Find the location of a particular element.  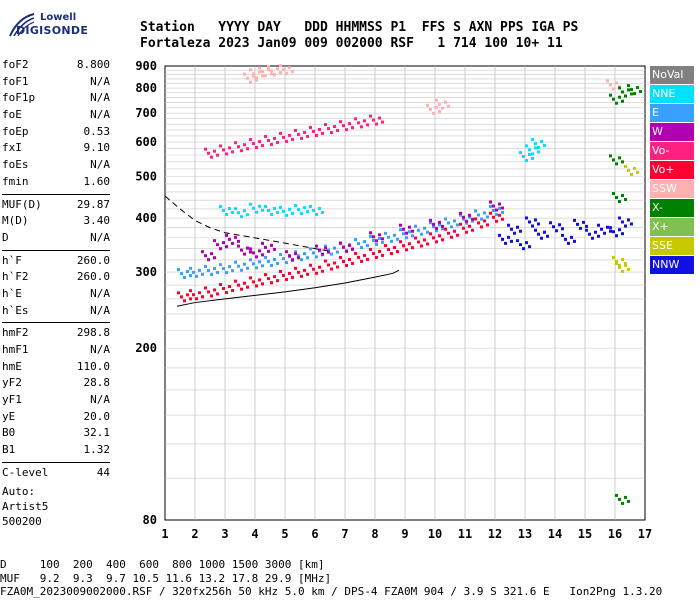

direction-legend: NoVal NNE E W Vo- Vo+ SSW X- X+ SSE NNW is located at coordinates (672, 170).